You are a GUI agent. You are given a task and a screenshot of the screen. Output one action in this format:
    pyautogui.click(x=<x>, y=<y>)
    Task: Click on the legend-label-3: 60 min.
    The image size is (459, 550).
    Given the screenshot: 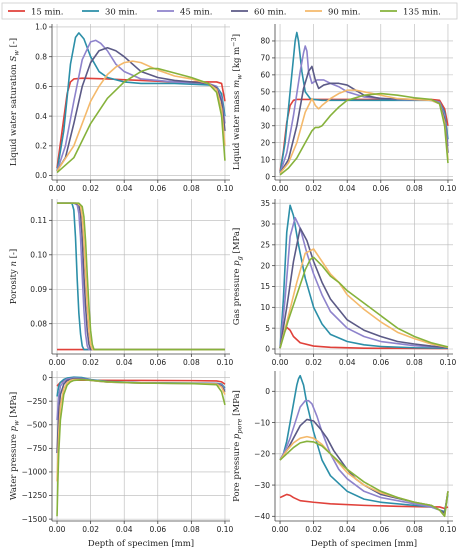 What is the action you would take?
    pyautogui.click(x=270, y=13)
    